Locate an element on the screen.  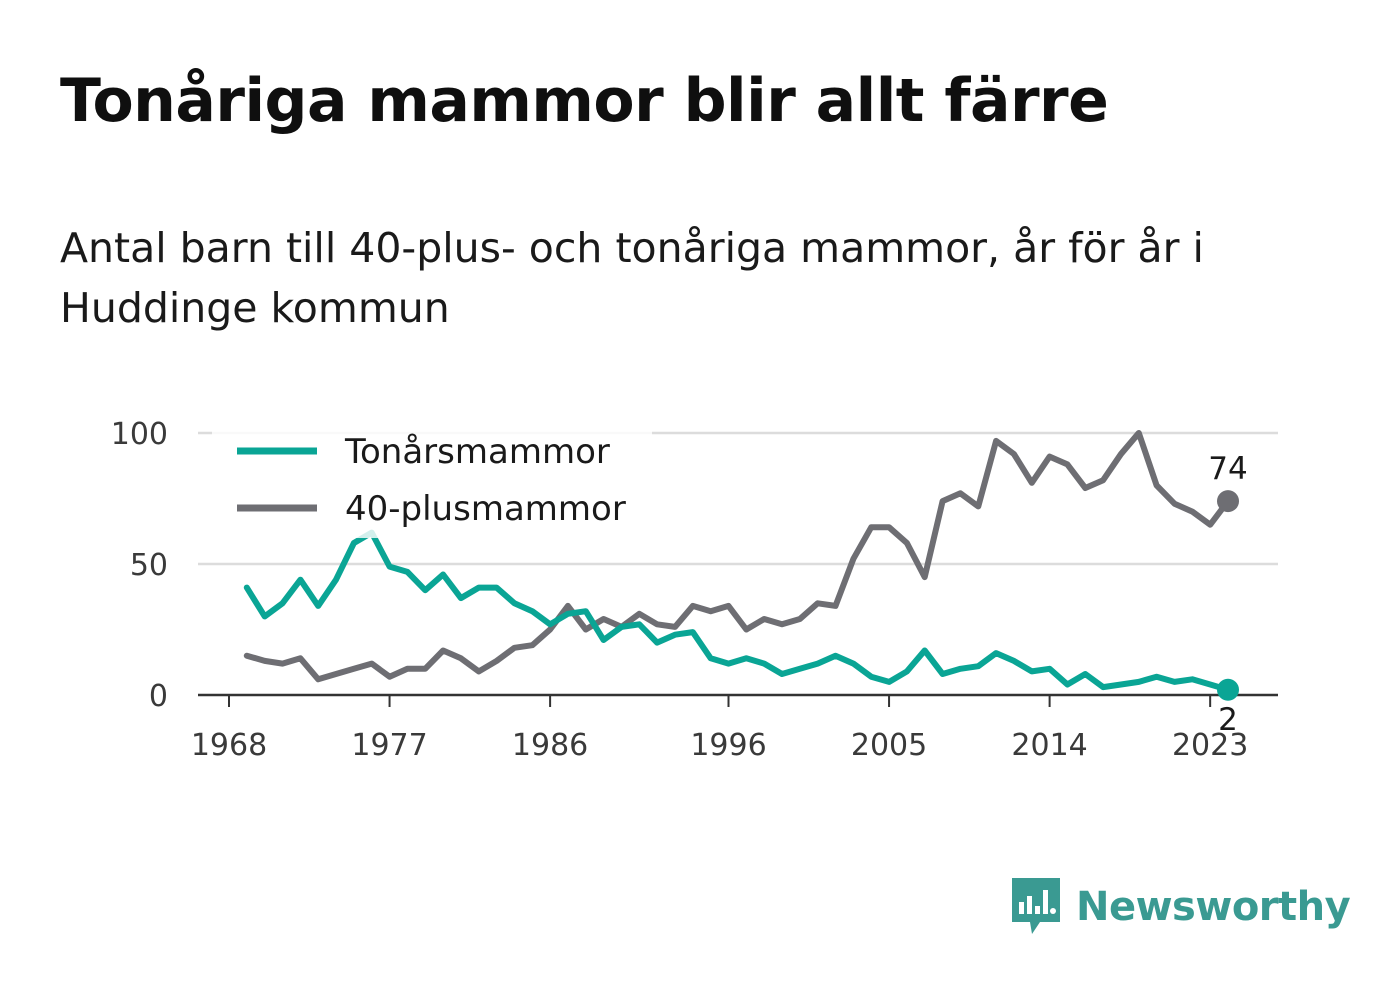
y-tick-label: 50 is located at coordinates (149, 565).